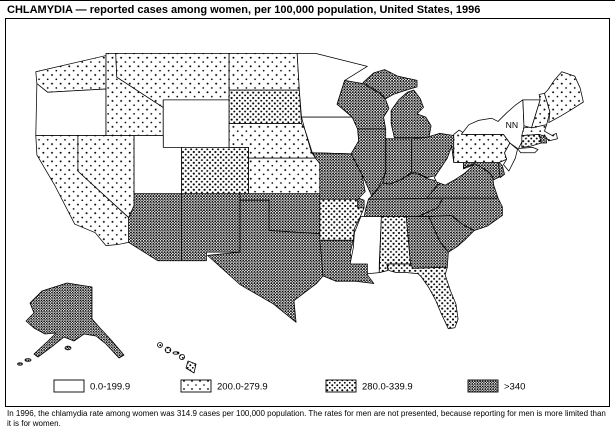 This screenshot has height=441, width=615. Describe the element at coordinates (347, 261) in the screenshot. I see `state-la` at that location.